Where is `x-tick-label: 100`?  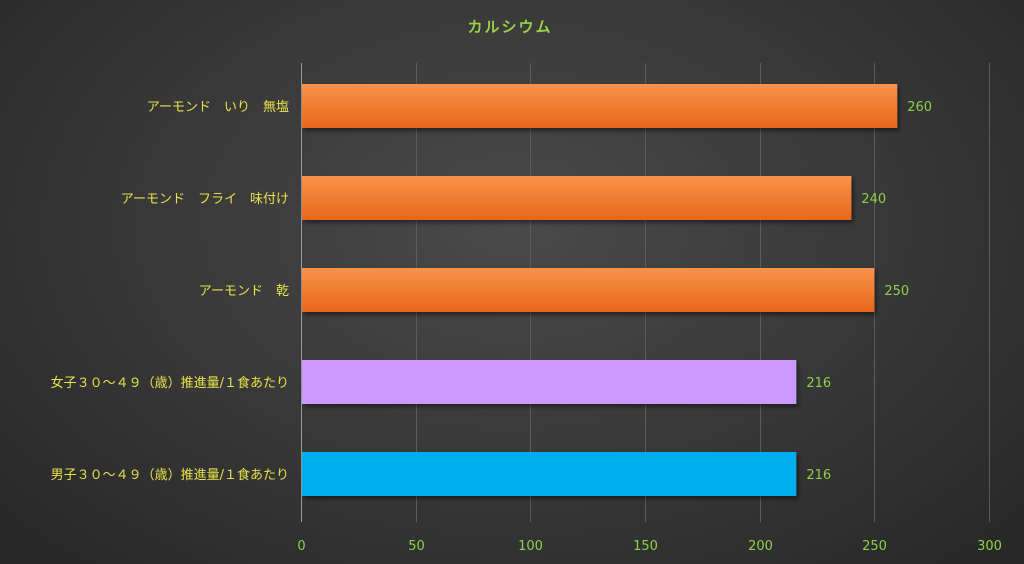 x-tick-label: 100 is located at coordinates (530, 546).